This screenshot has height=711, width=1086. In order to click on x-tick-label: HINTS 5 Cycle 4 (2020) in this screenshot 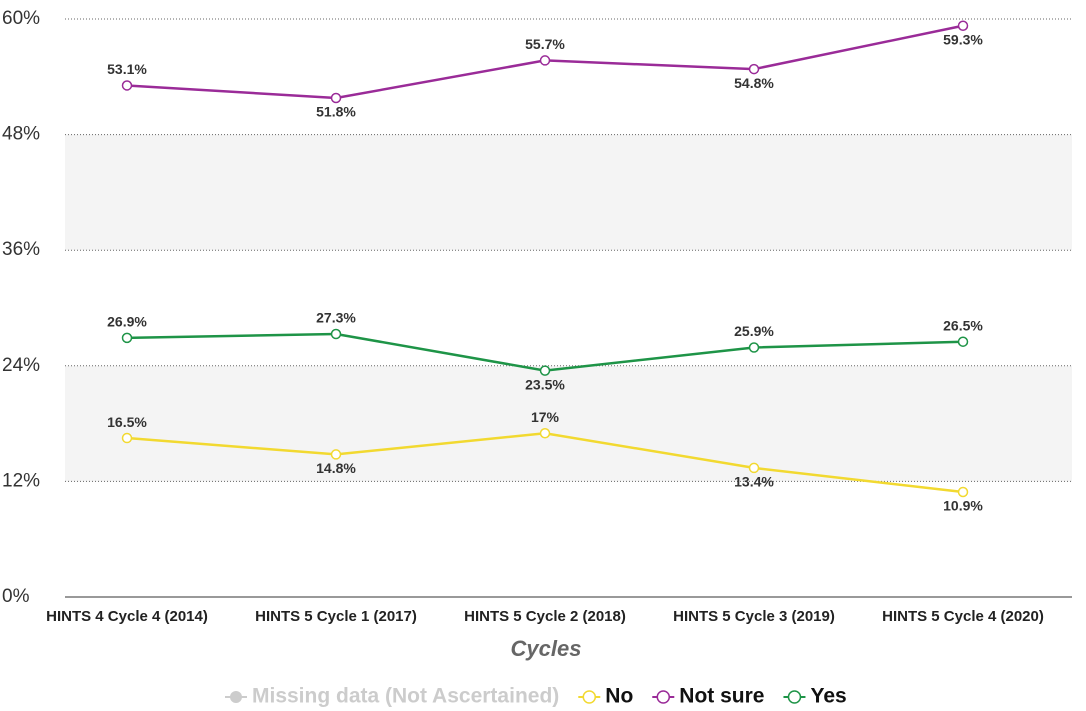, I will do `click(963, 616)`.